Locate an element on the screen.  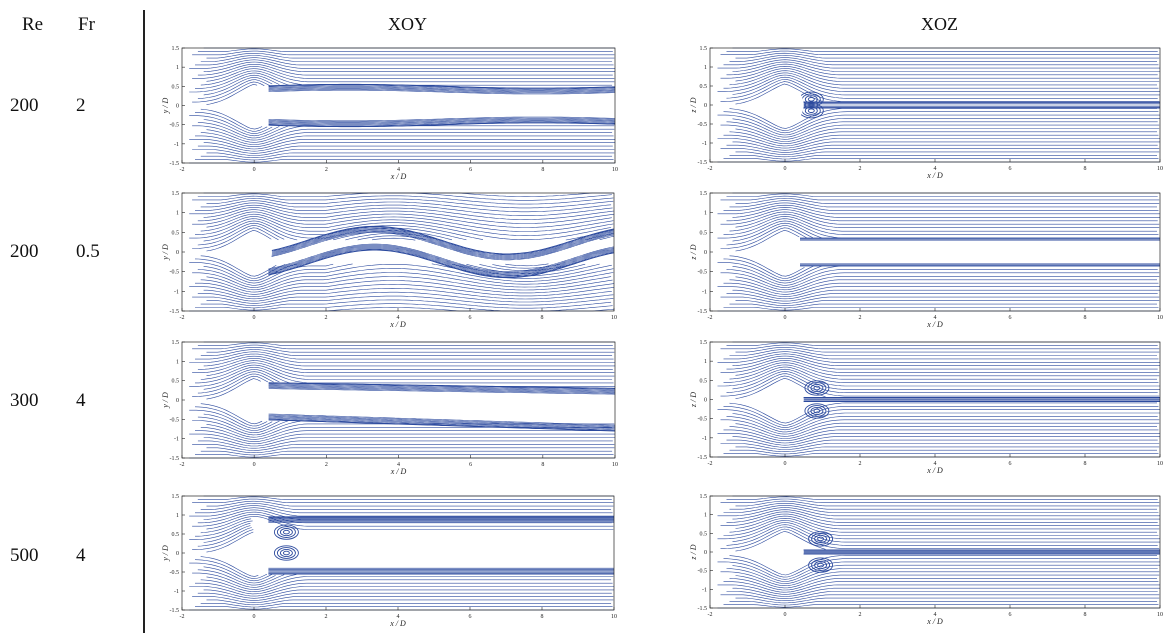
x-axis-label: x / D is located at coordinates (397, 623).